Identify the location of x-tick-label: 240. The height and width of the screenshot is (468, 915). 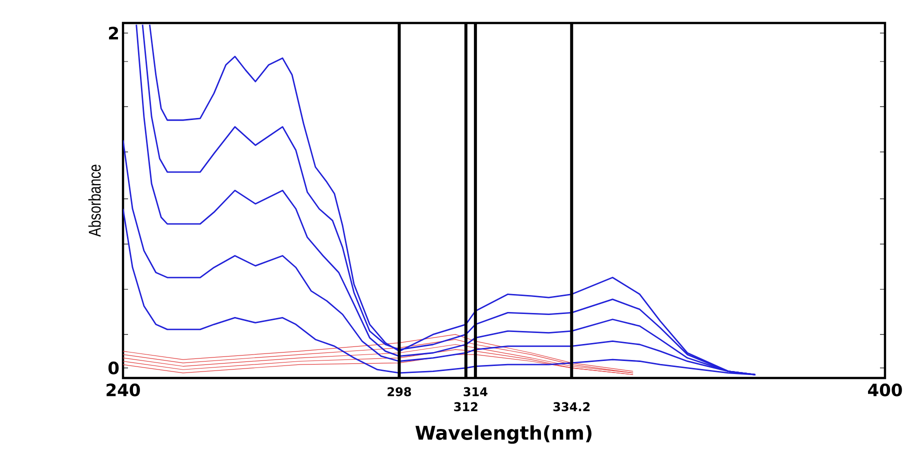
(123, 390).